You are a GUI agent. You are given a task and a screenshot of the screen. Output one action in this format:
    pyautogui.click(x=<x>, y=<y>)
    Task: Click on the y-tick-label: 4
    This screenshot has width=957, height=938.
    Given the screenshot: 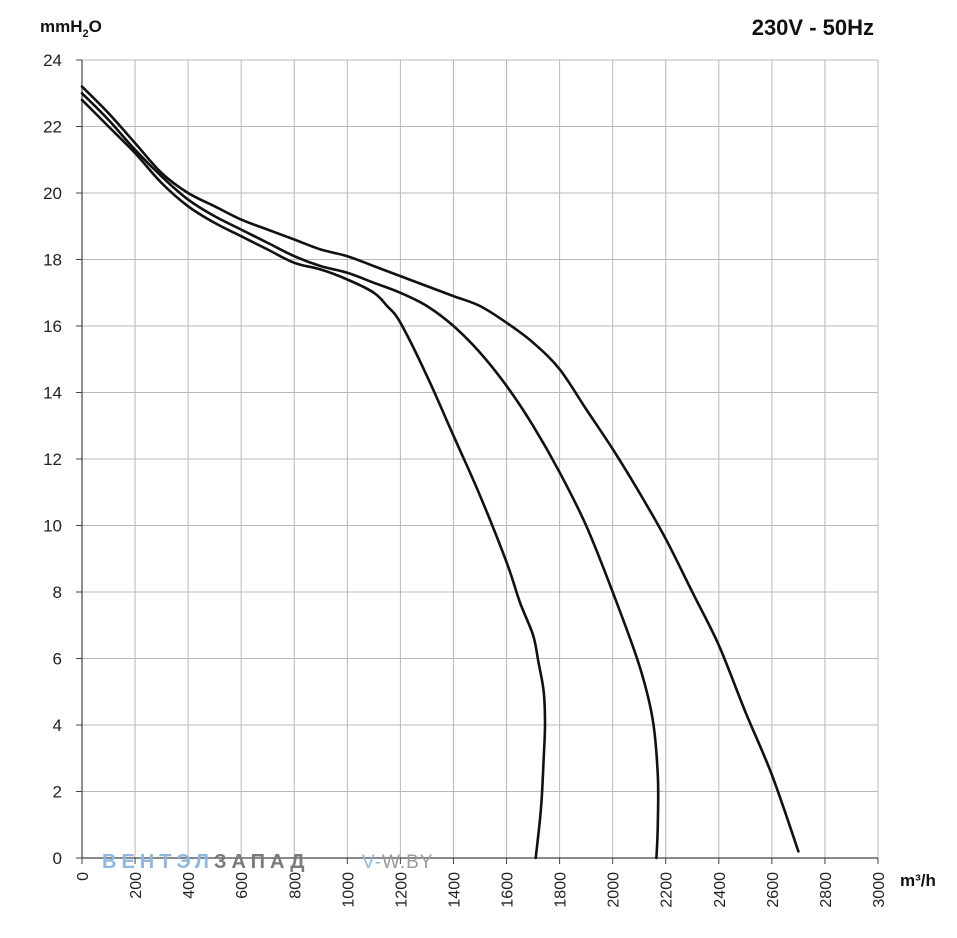 What is the action you would take?
    pyautogui.click(x=57, y=725)
    